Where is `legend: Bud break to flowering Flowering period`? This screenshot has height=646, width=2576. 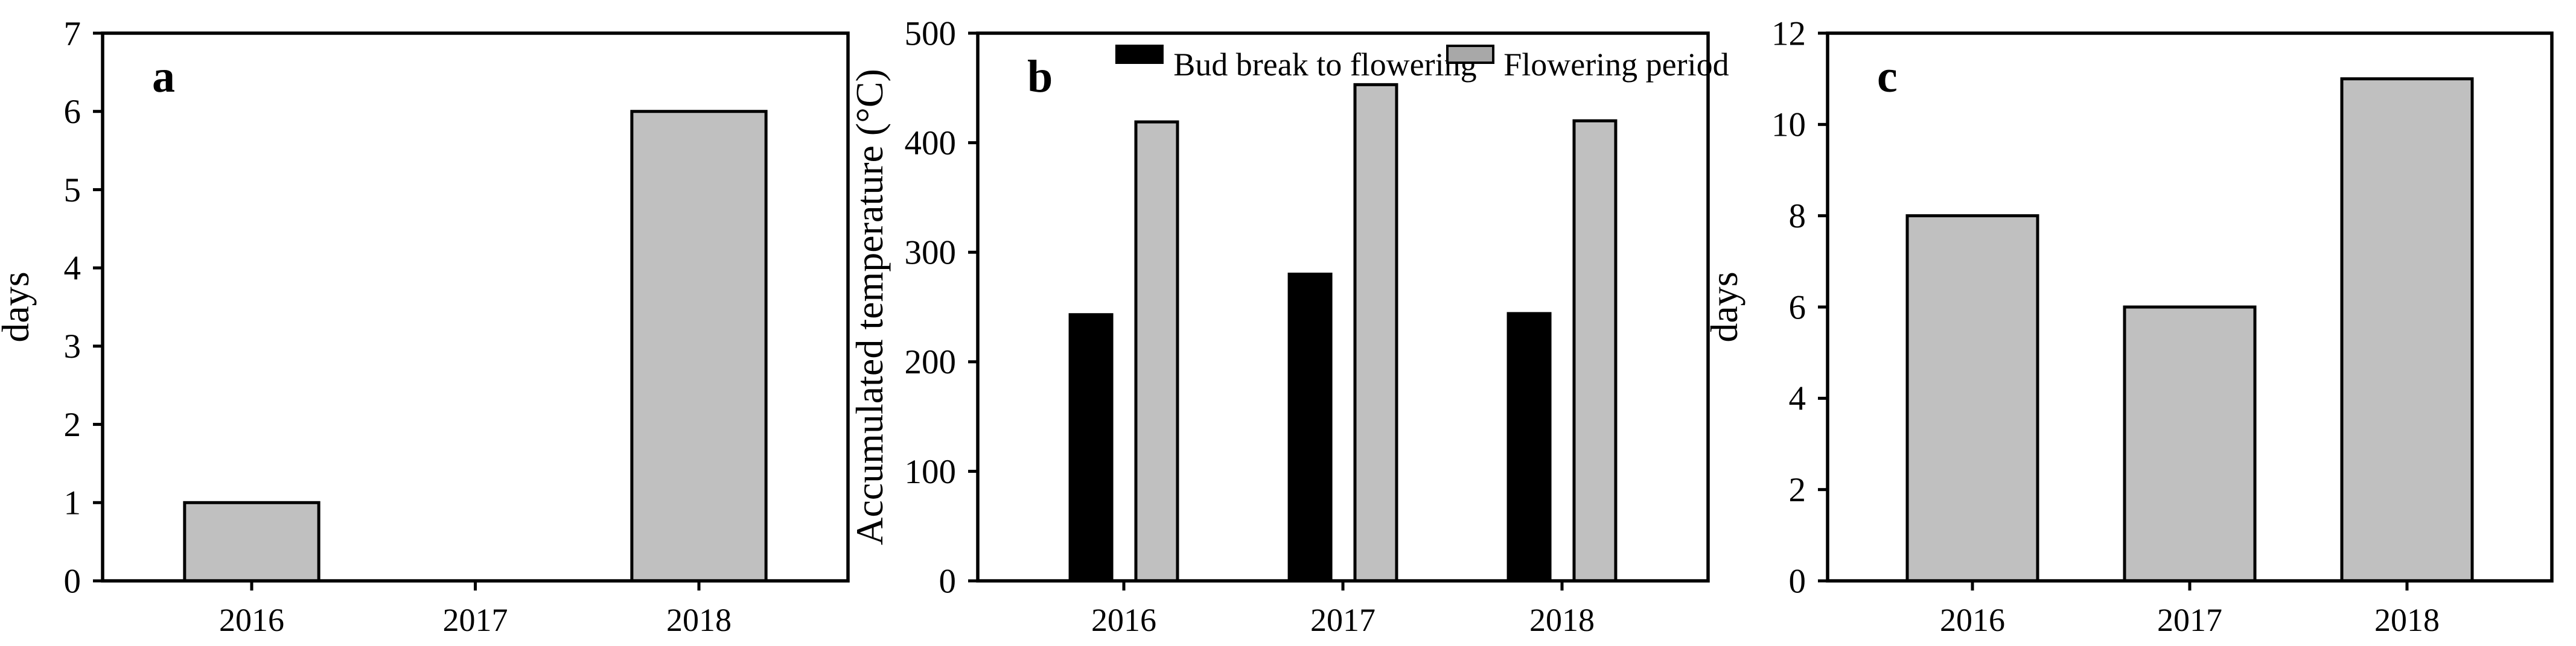 legend: Bud break to flowering Flowering period is located at coordinates (1422, 64).